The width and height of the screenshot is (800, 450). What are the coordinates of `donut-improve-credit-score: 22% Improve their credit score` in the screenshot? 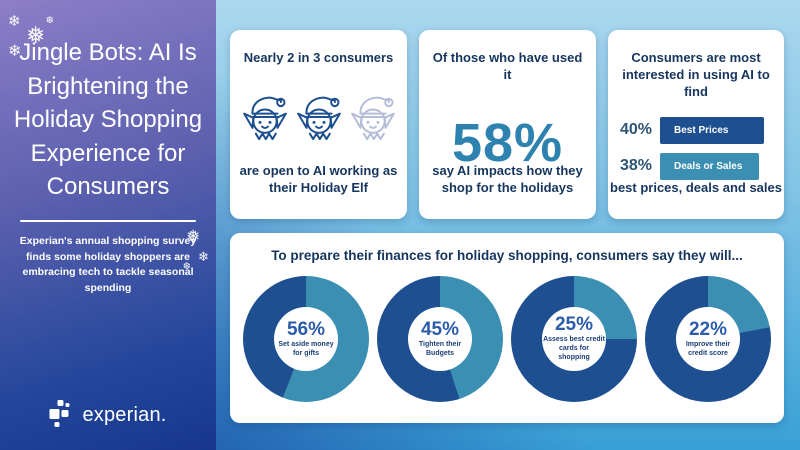 It's located at (708, 339).